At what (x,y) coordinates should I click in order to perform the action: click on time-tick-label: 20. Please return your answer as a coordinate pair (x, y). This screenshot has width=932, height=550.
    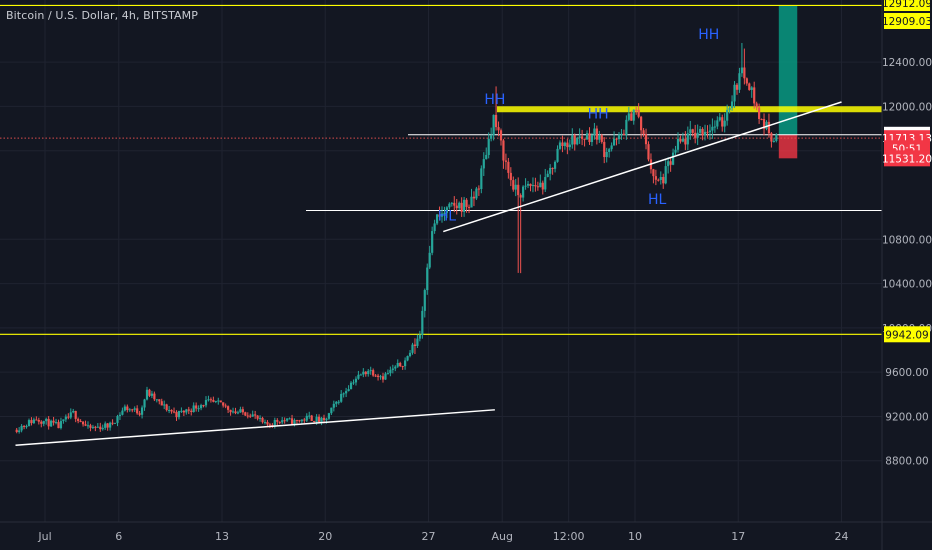
    Looking at the image, I should click on (325, 536).